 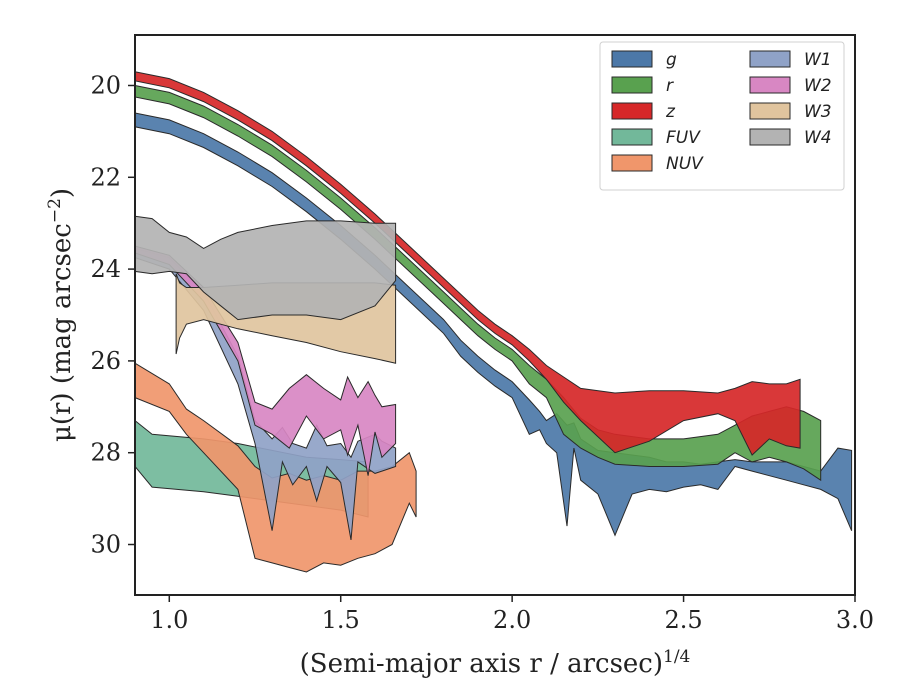 I want to click on x-tick-label: 2.5, so click(x=683, y=620).